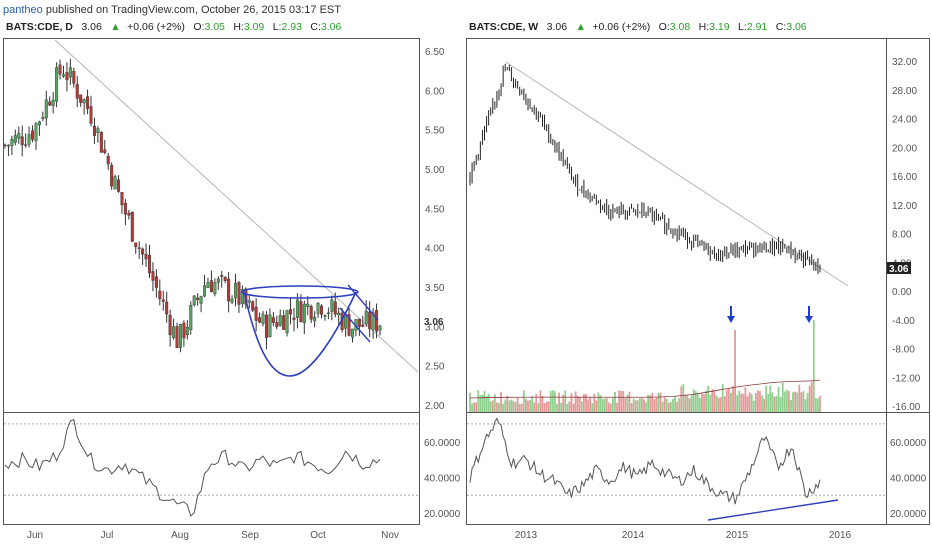  Describe the element at coordinates (107, 535) in the screenshot. I see `left-x-tick: Jul` at that location.